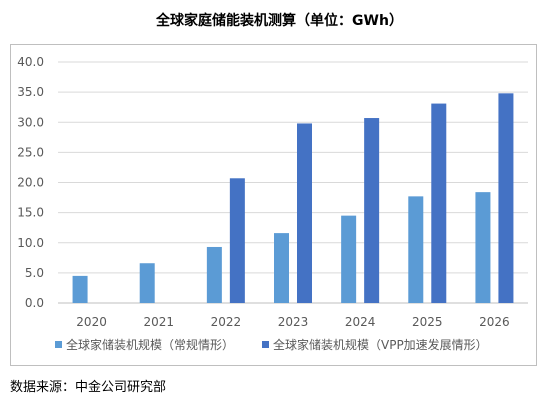 This screenshot has width=559, height=402. I want to click on y-tick-label: 20.0, so click(30, 183).